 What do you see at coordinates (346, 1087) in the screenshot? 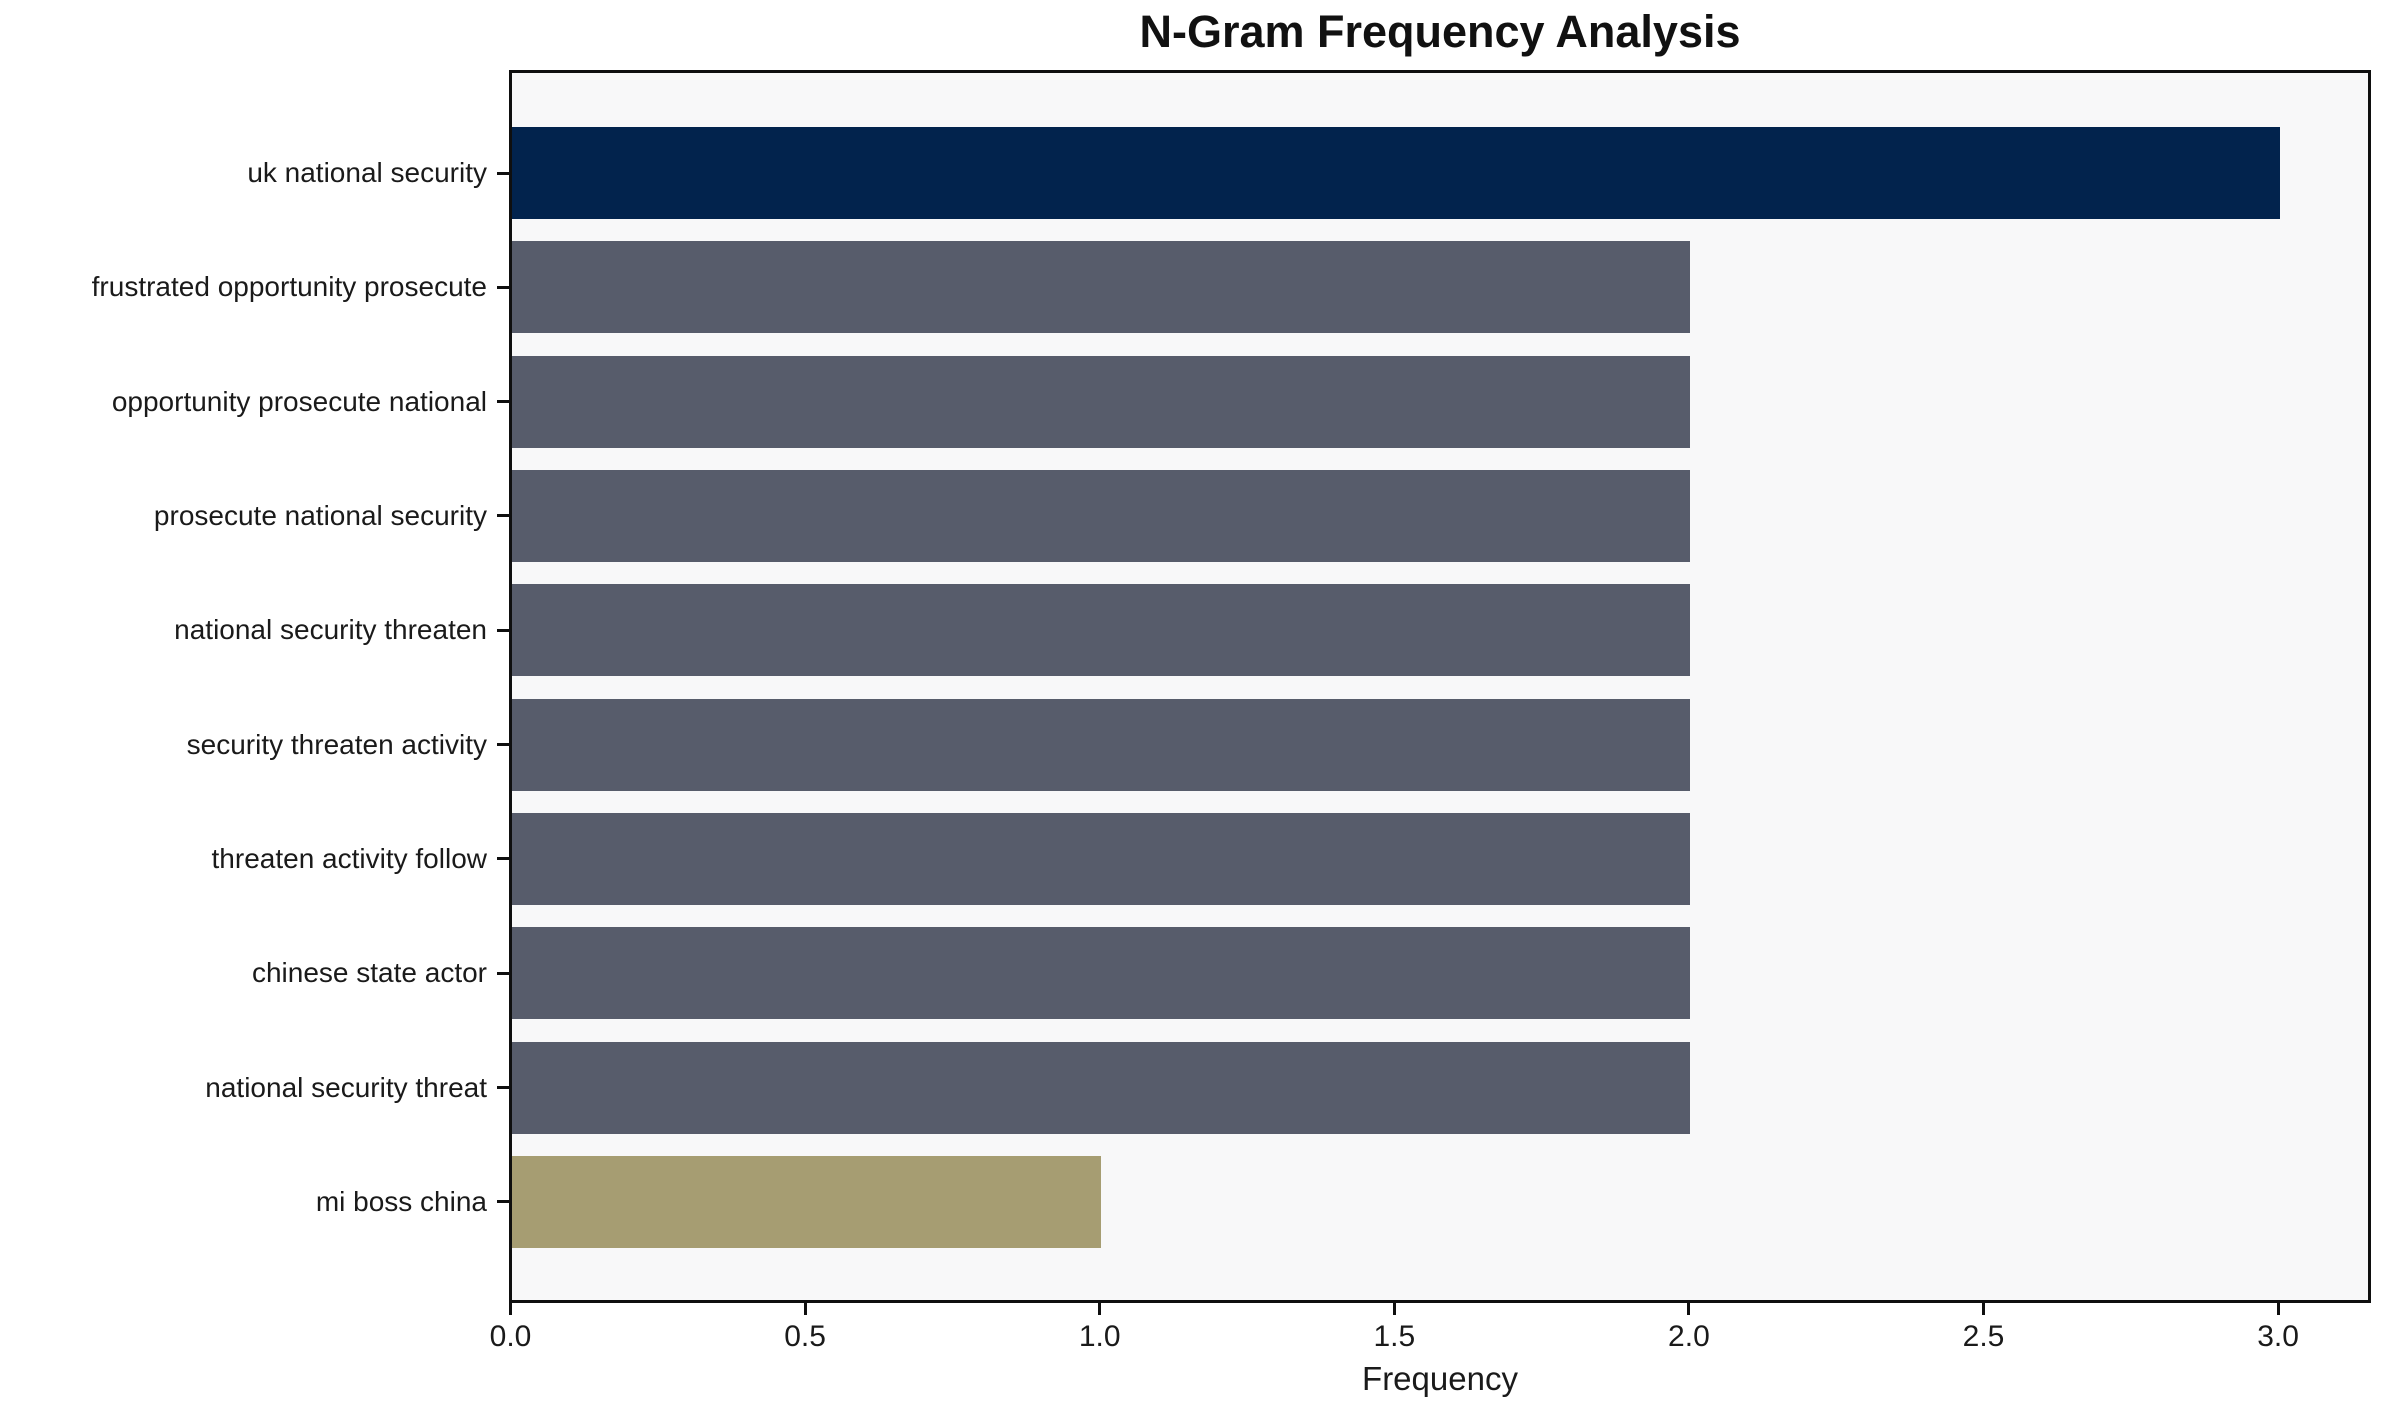
I see `y-tick-label-national-security-threat: national security threat` at bounding box center [346, 1087].